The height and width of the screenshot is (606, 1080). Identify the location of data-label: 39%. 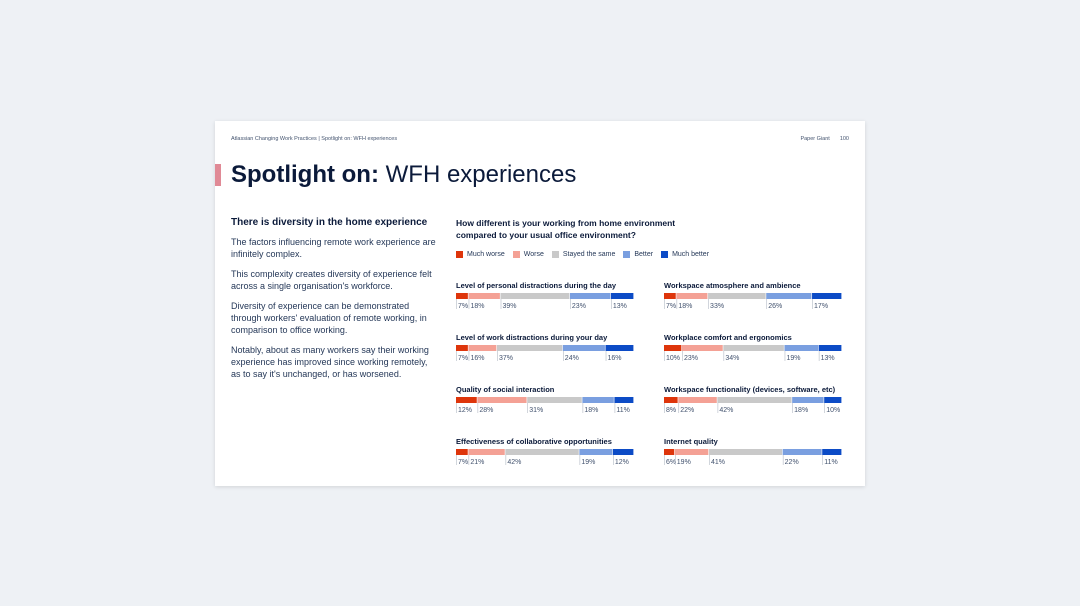
(510, 306).